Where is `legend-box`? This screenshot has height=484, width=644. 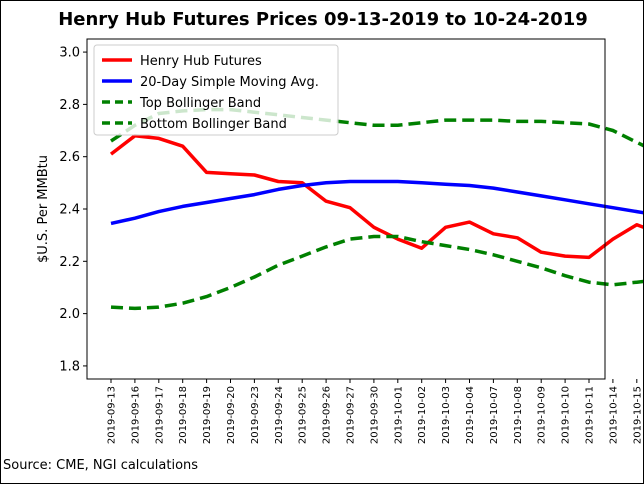
legend-box is located at coordinates (216, 90).